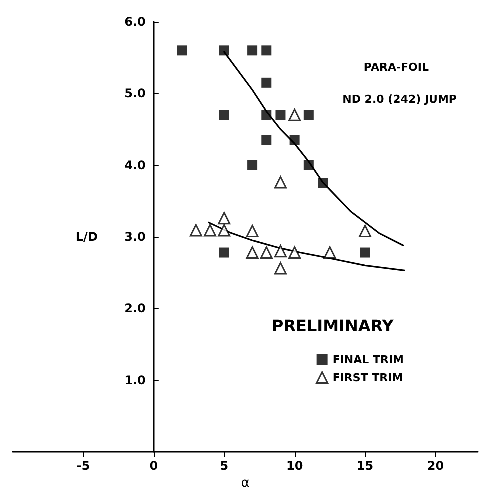 Image resolution: width=499 pixels, height=489 pixels. Describe the element at coordinates (224, 466) in the screenshot. I see `x-tick-label: 5` at that location.